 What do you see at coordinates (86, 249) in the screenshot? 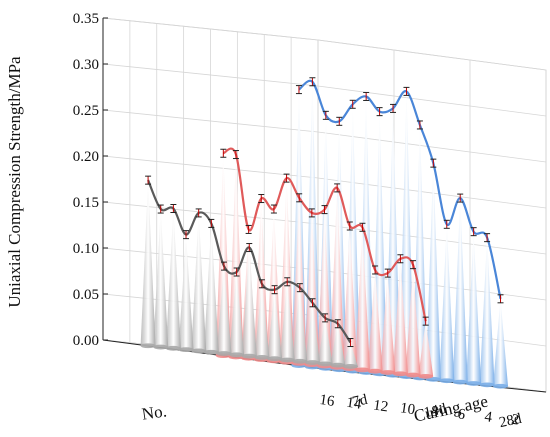
I see `y-tick-label: 0.10` at bounding box center [86, 249].